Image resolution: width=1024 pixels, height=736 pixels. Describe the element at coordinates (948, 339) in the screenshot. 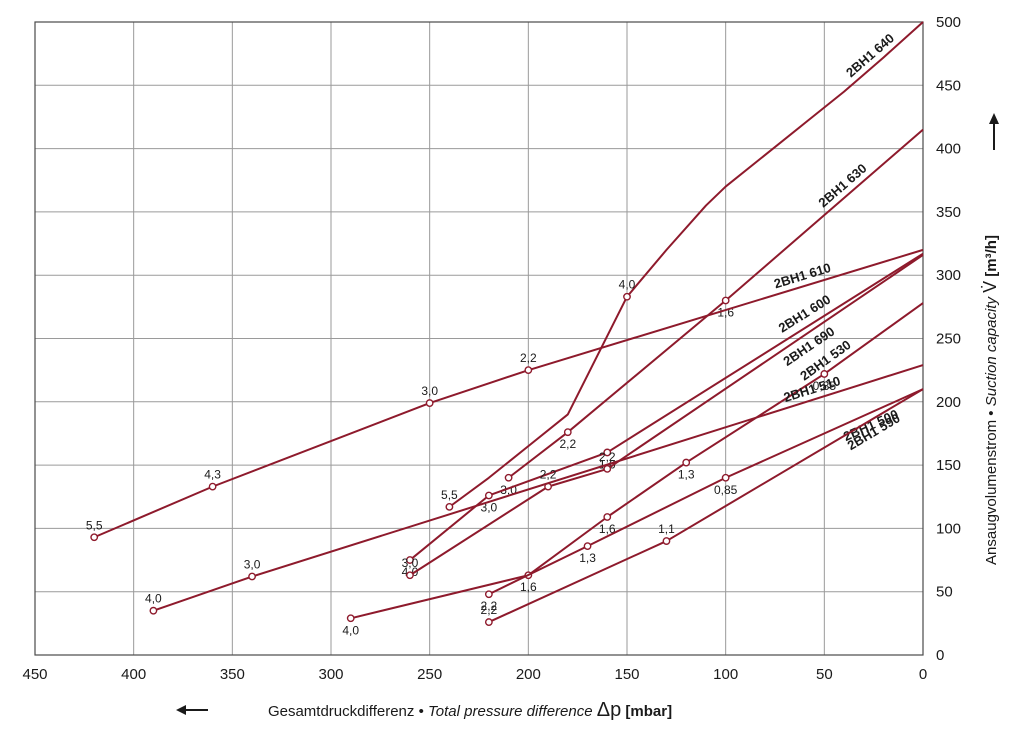

I see `y-tick-label: 250` at that location.